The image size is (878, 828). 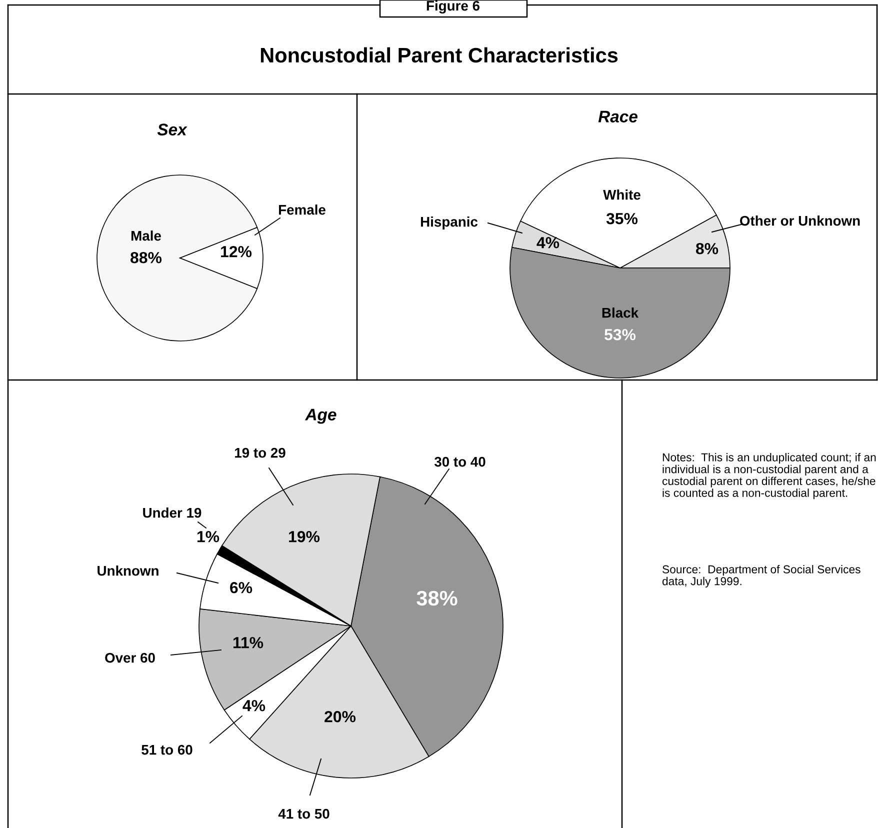 What do you see at coordinates (304, 813) in the screenshot?
I see `slice-label: 41 to 50` at bounding box center [304, 813].